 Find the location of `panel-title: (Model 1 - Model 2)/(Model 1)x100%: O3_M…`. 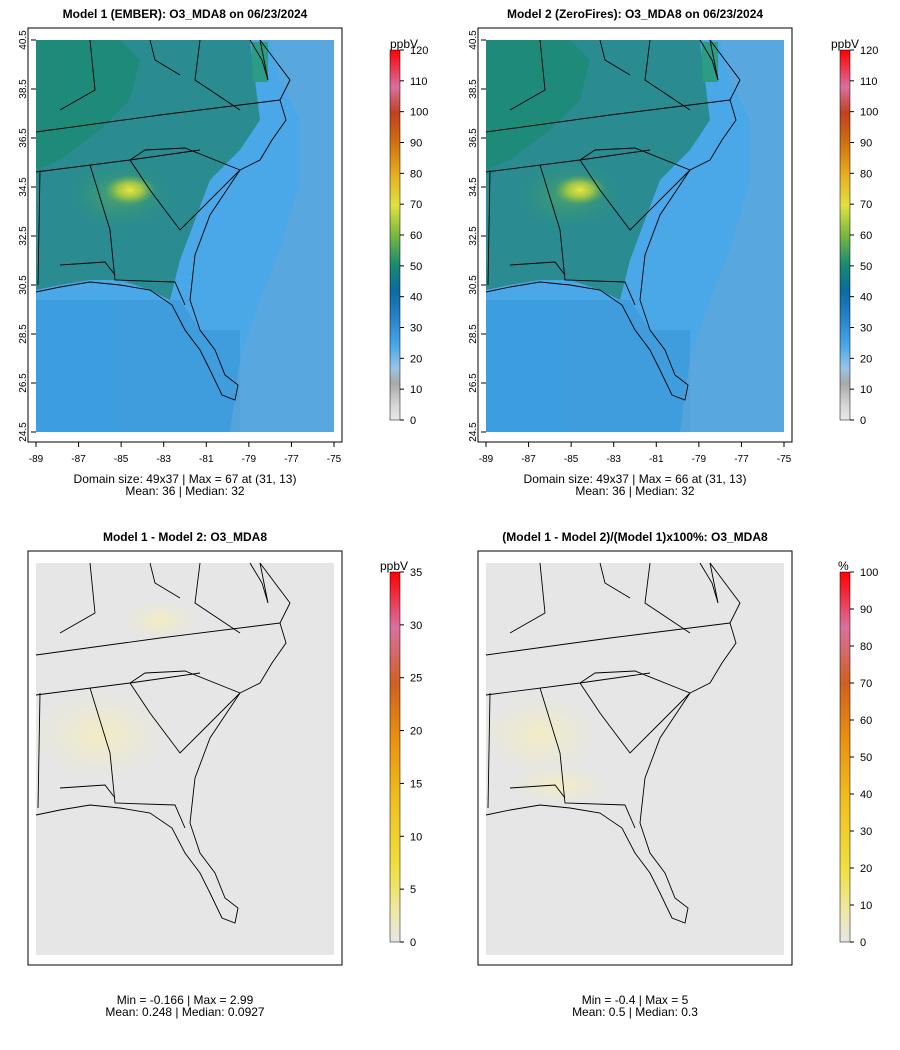

panel-title: (Model 1 - Model 2)/(Model 1)x100%: O3_M… is located at coordinates (635, 537).